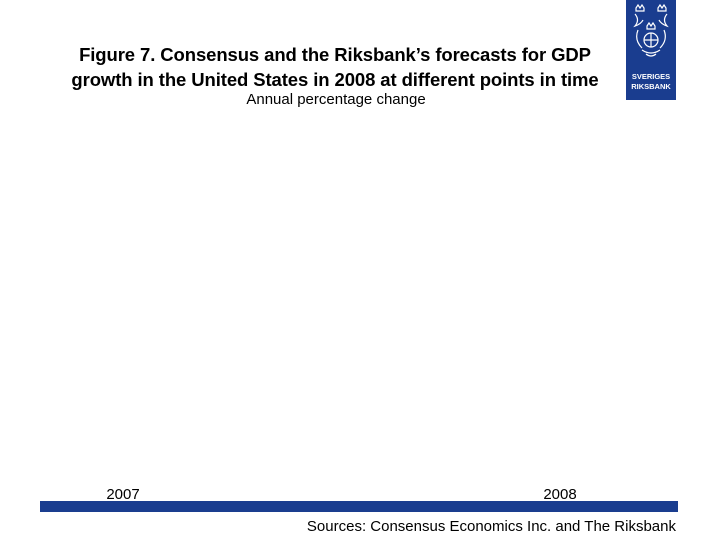  I want to click on riksbank-logo: SVERIGES RIKSBANK, so click(651, 50).